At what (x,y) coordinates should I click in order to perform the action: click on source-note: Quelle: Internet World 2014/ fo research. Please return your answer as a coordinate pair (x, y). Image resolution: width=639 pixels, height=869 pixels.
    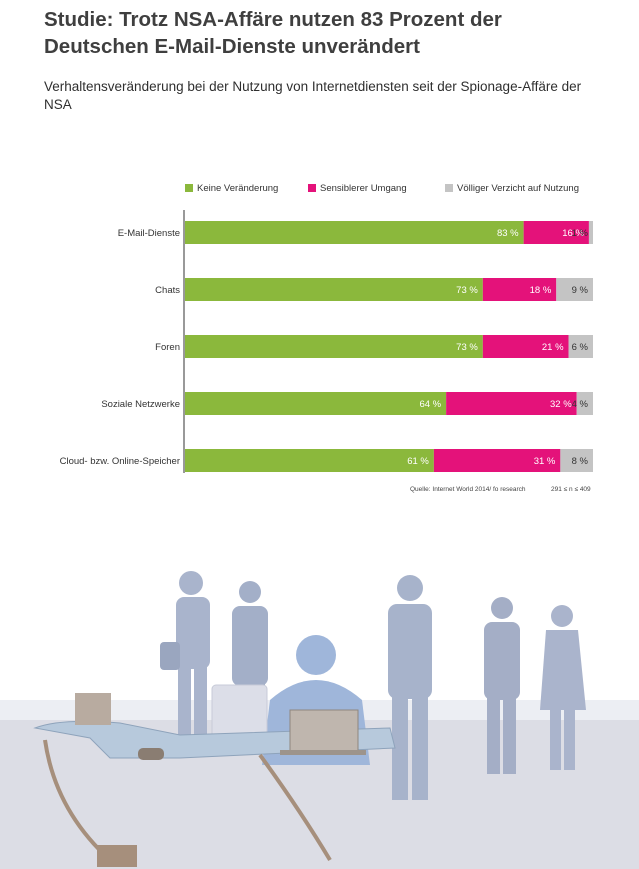
    Looking at the image, I should click on (468, 489).